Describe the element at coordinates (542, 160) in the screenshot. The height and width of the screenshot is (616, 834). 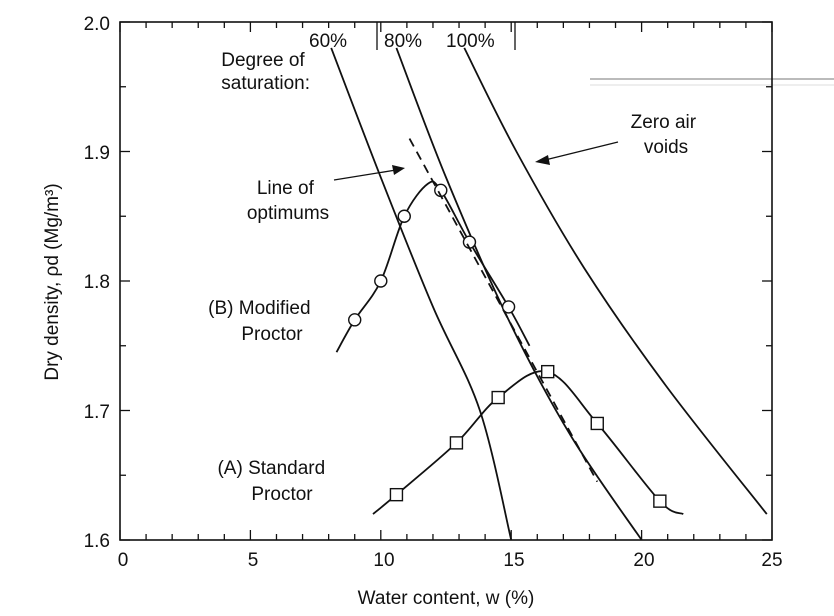
I see `zav-arrow-head` at that location.